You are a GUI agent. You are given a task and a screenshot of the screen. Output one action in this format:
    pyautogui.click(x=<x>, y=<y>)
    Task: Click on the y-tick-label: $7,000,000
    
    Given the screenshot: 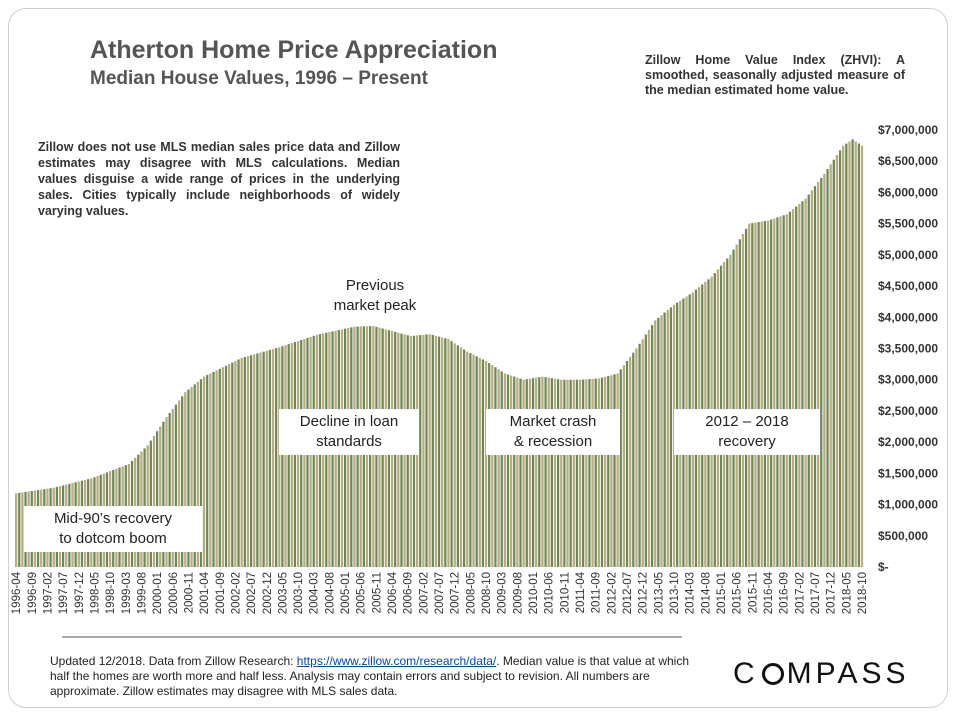 What is the action you would take?
    pyautogui.click(x=908, y=130)
    